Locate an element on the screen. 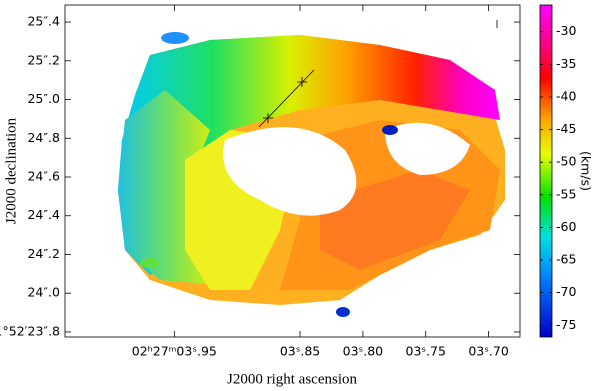 The height and width of the screenshot is (391, 600). colorbar-tick-label: -45 is located at coordinates (566, 128).